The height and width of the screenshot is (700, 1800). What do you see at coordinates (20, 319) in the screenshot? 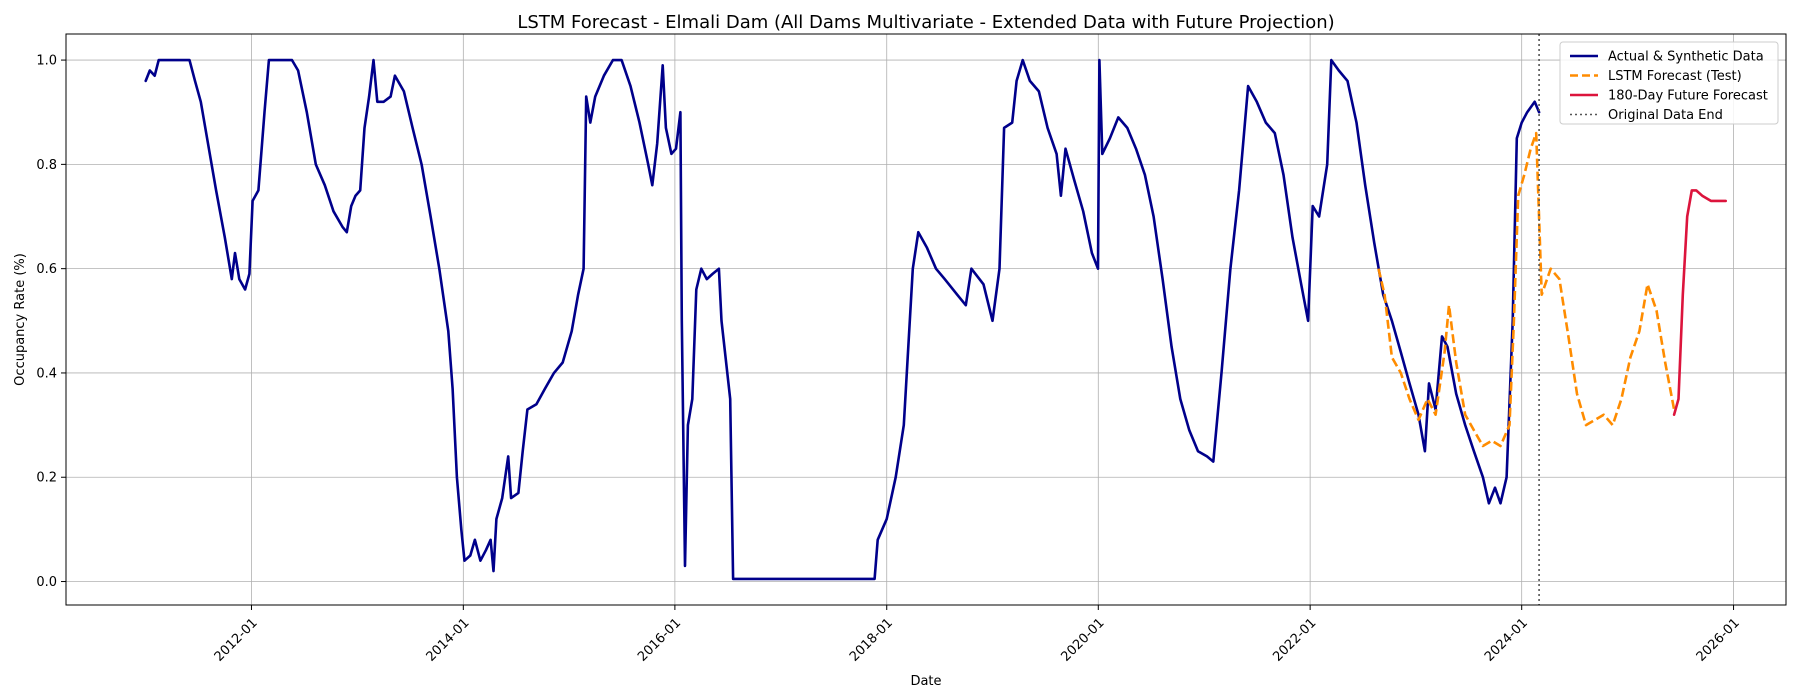
I see `y-axis-label: Occupancy Rate (%)` at bounding box center [20, 319].